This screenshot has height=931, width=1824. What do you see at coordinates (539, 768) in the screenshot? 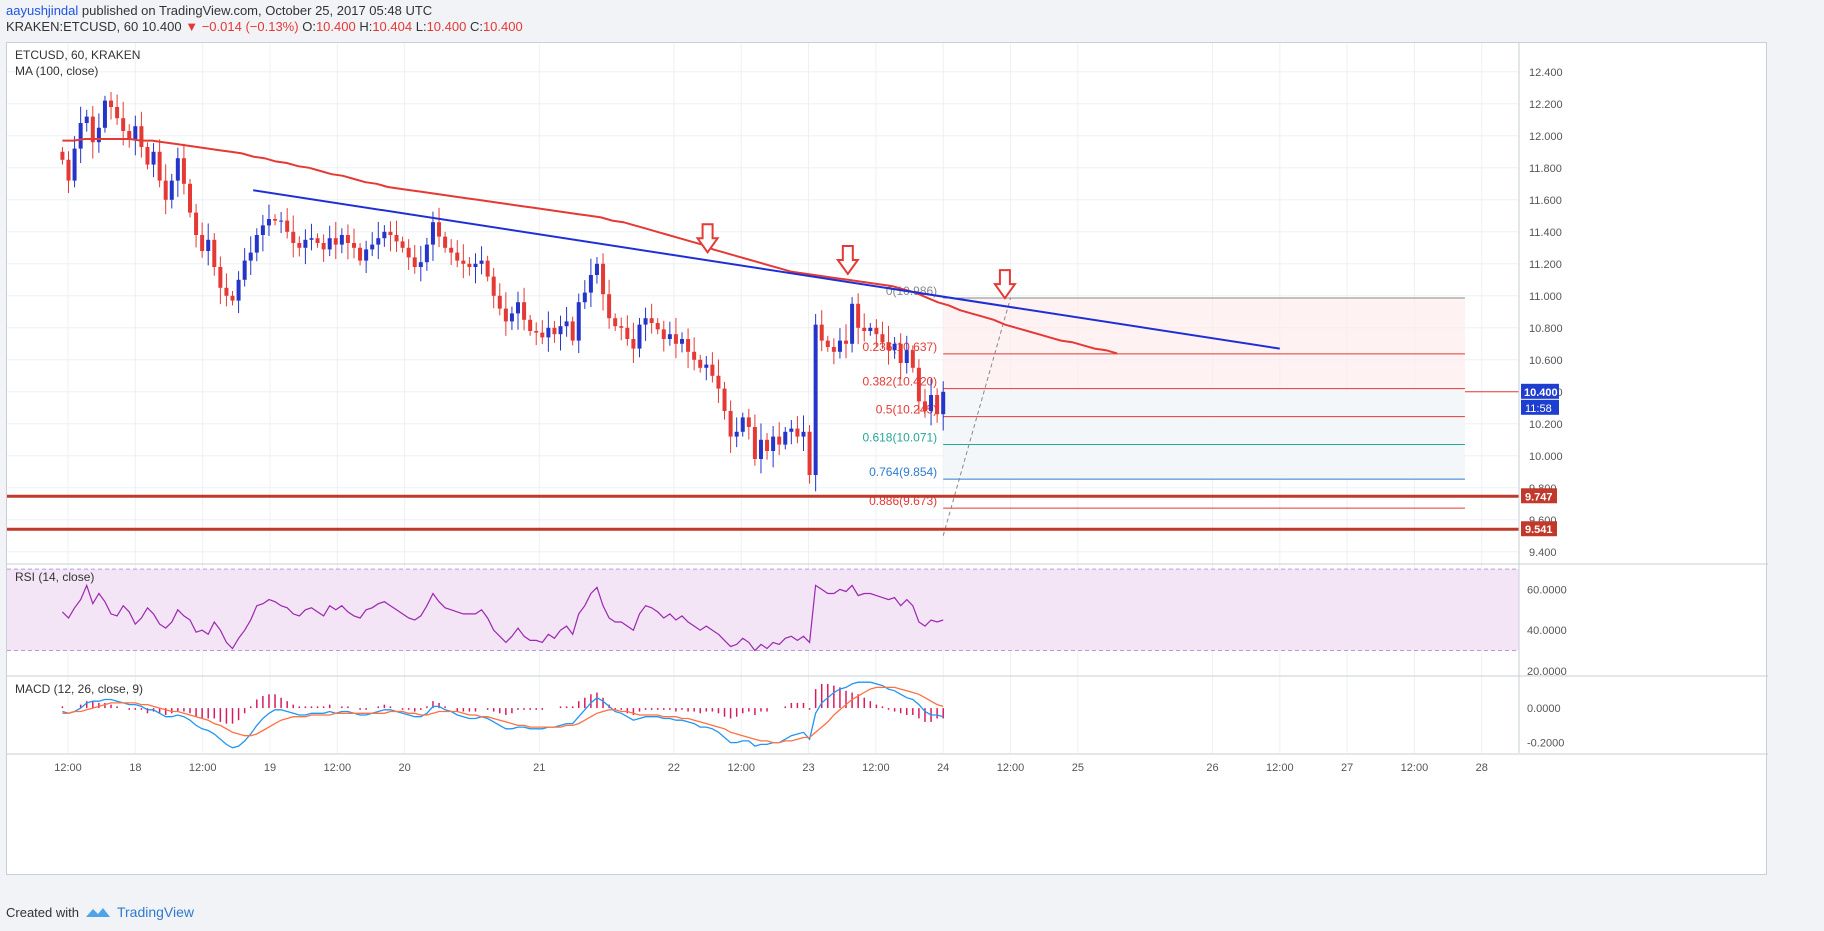
I see `time-tick-label: 21` at bounding box center [539, 768].